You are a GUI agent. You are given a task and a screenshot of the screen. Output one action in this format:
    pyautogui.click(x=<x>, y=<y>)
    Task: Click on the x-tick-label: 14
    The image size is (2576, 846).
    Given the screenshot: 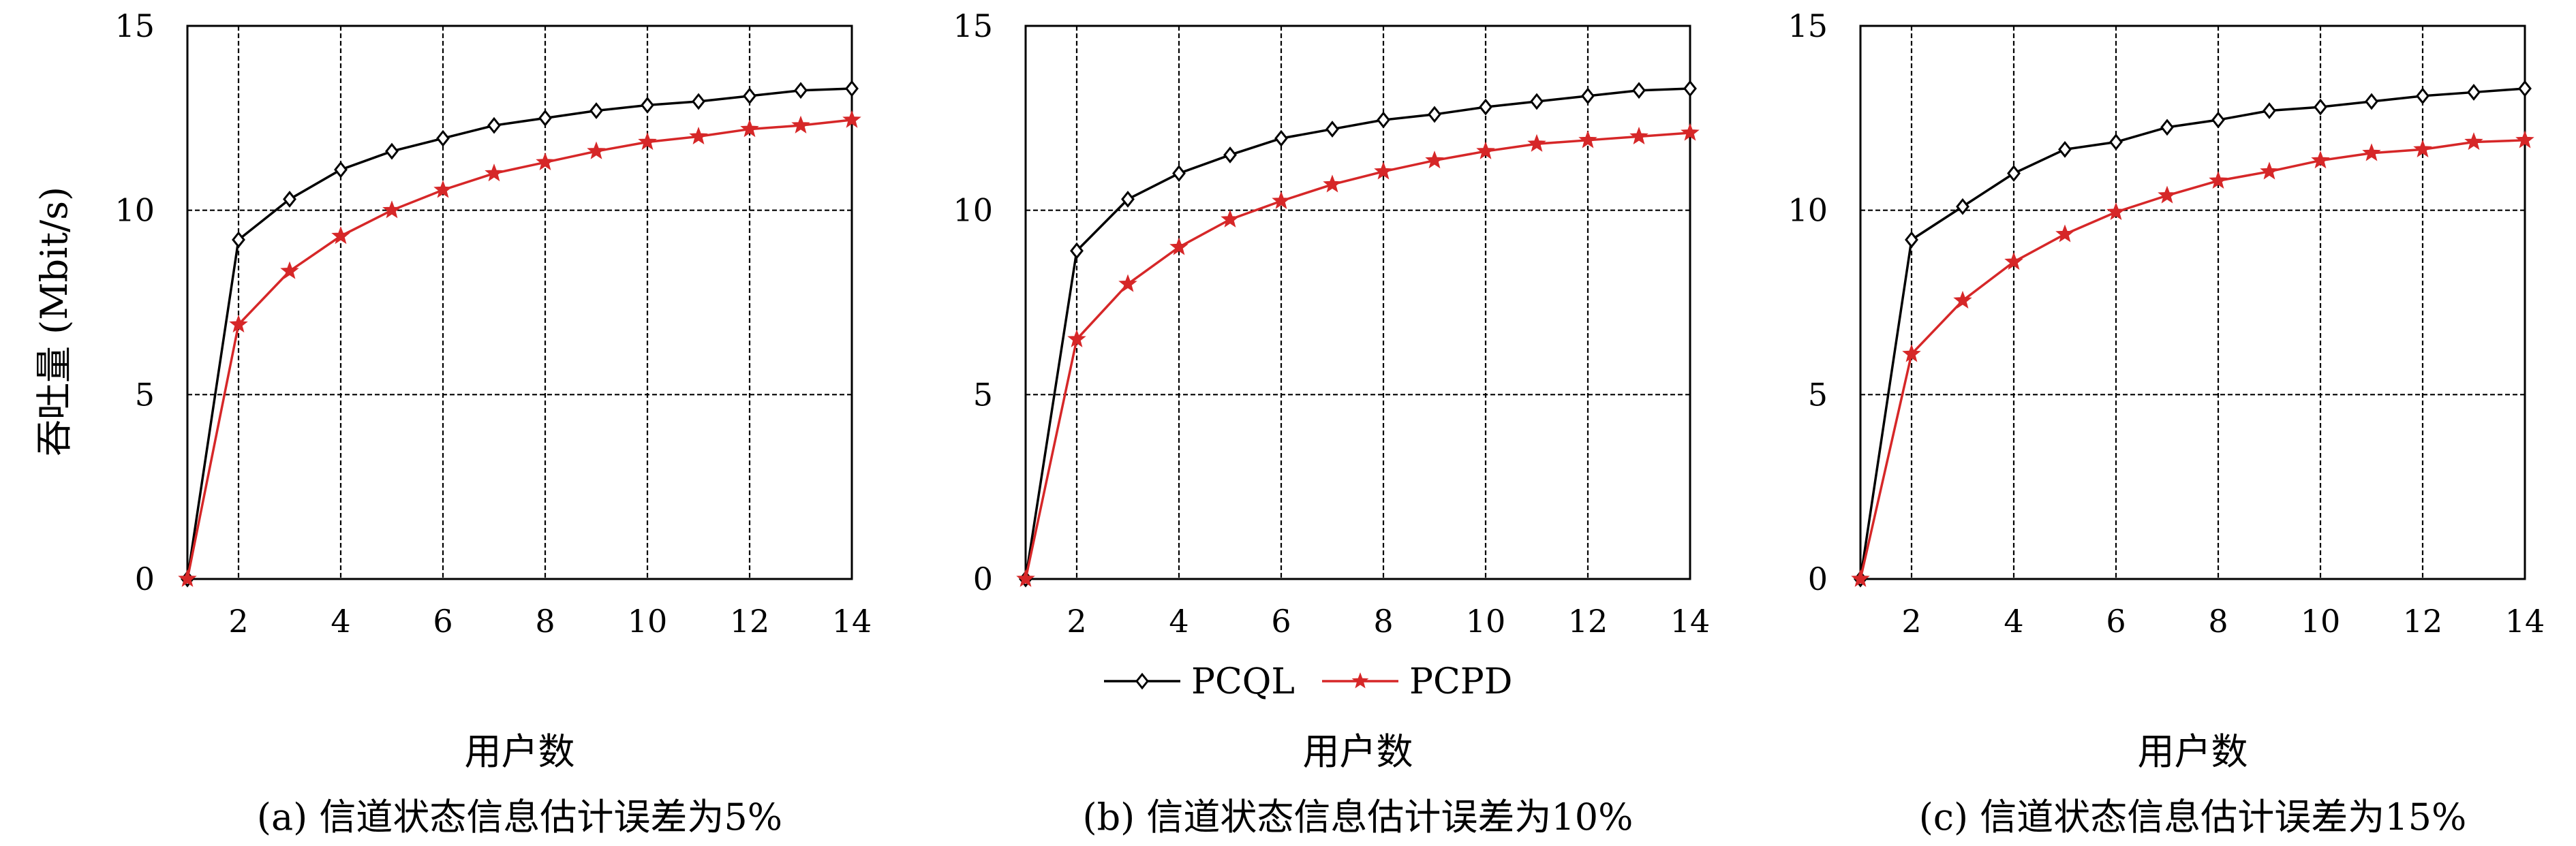 What is the action you would take?
    pyautogui.click(x=1690, y=622)
    